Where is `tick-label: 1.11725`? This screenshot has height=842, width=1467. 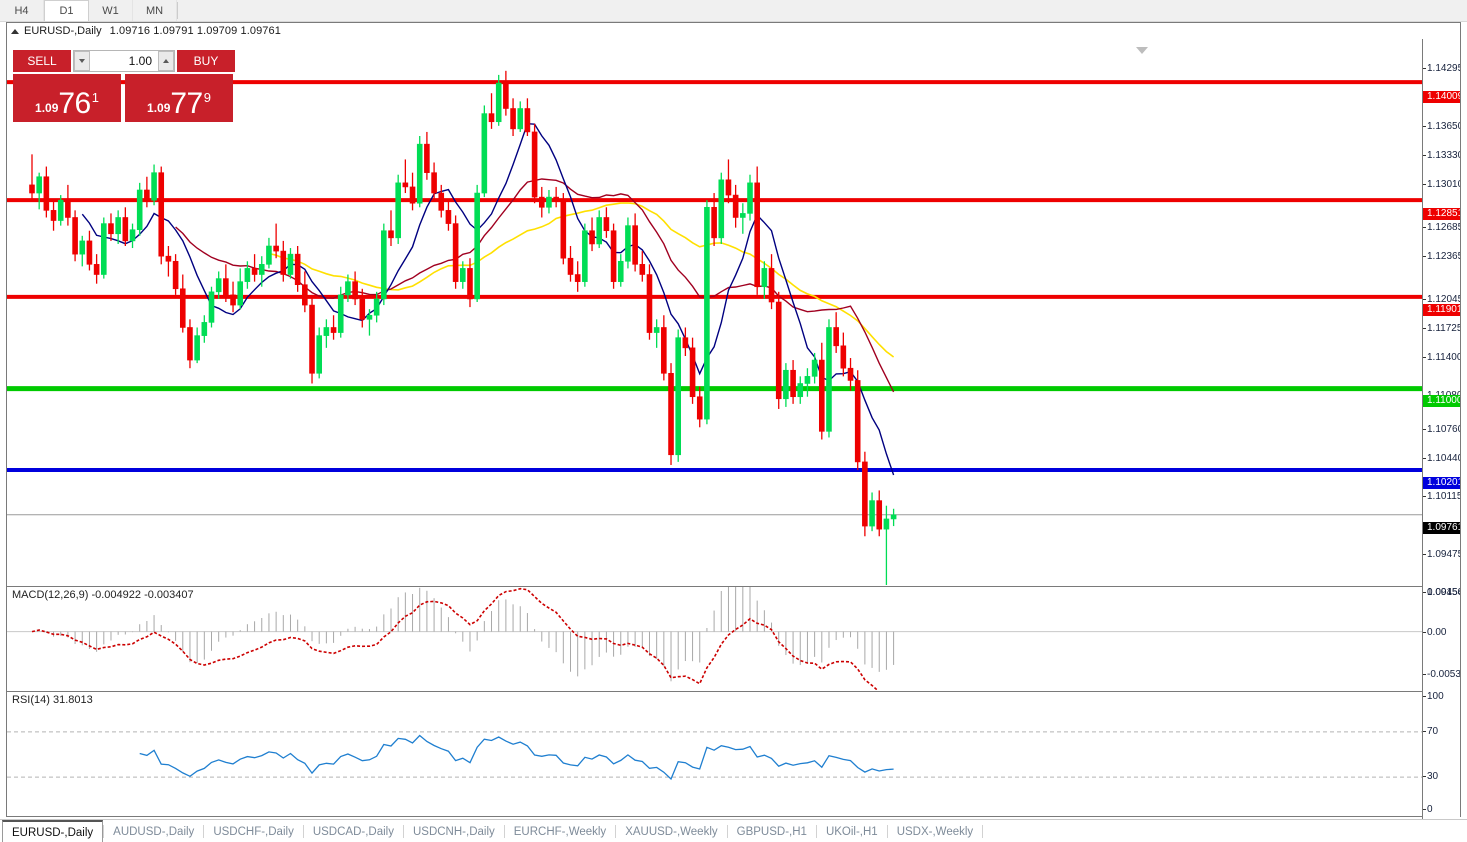 tick-label: 1.11725 is located at coordinates (1443, 328).